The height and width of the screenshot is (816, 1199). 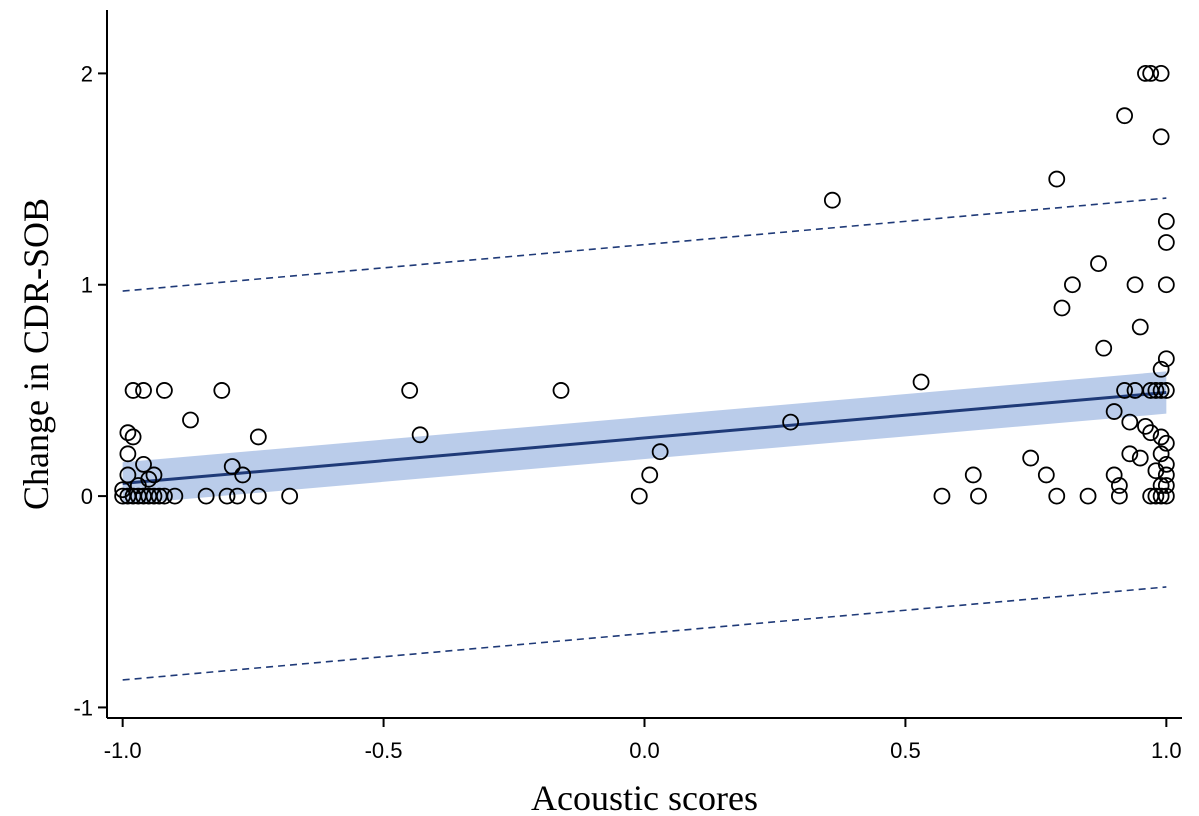 What do you see at coordinates (36, 354) in the screenshot?
I see `y-axis-title: Change in CDR-SOB` at bounding box center [36, 354].